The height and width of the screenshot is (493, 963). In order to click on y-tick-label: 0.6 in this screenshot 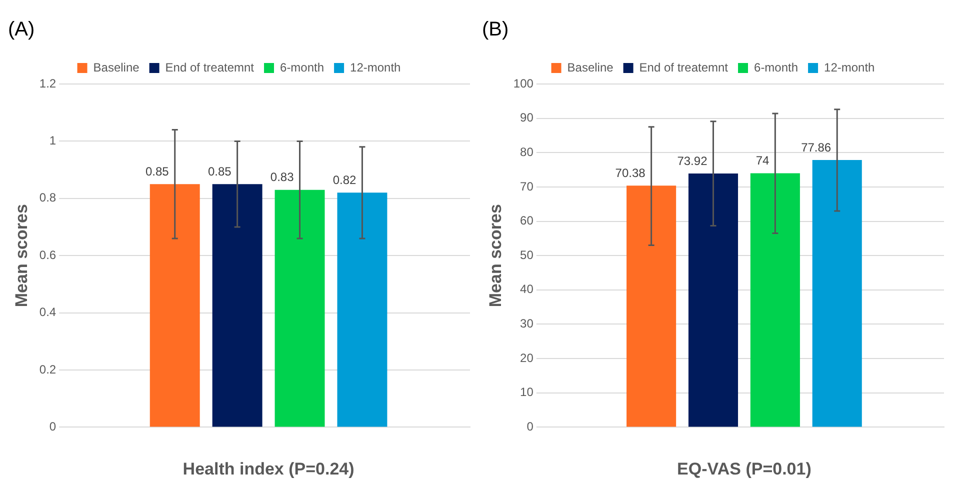, I will do `click(47, 255)`.